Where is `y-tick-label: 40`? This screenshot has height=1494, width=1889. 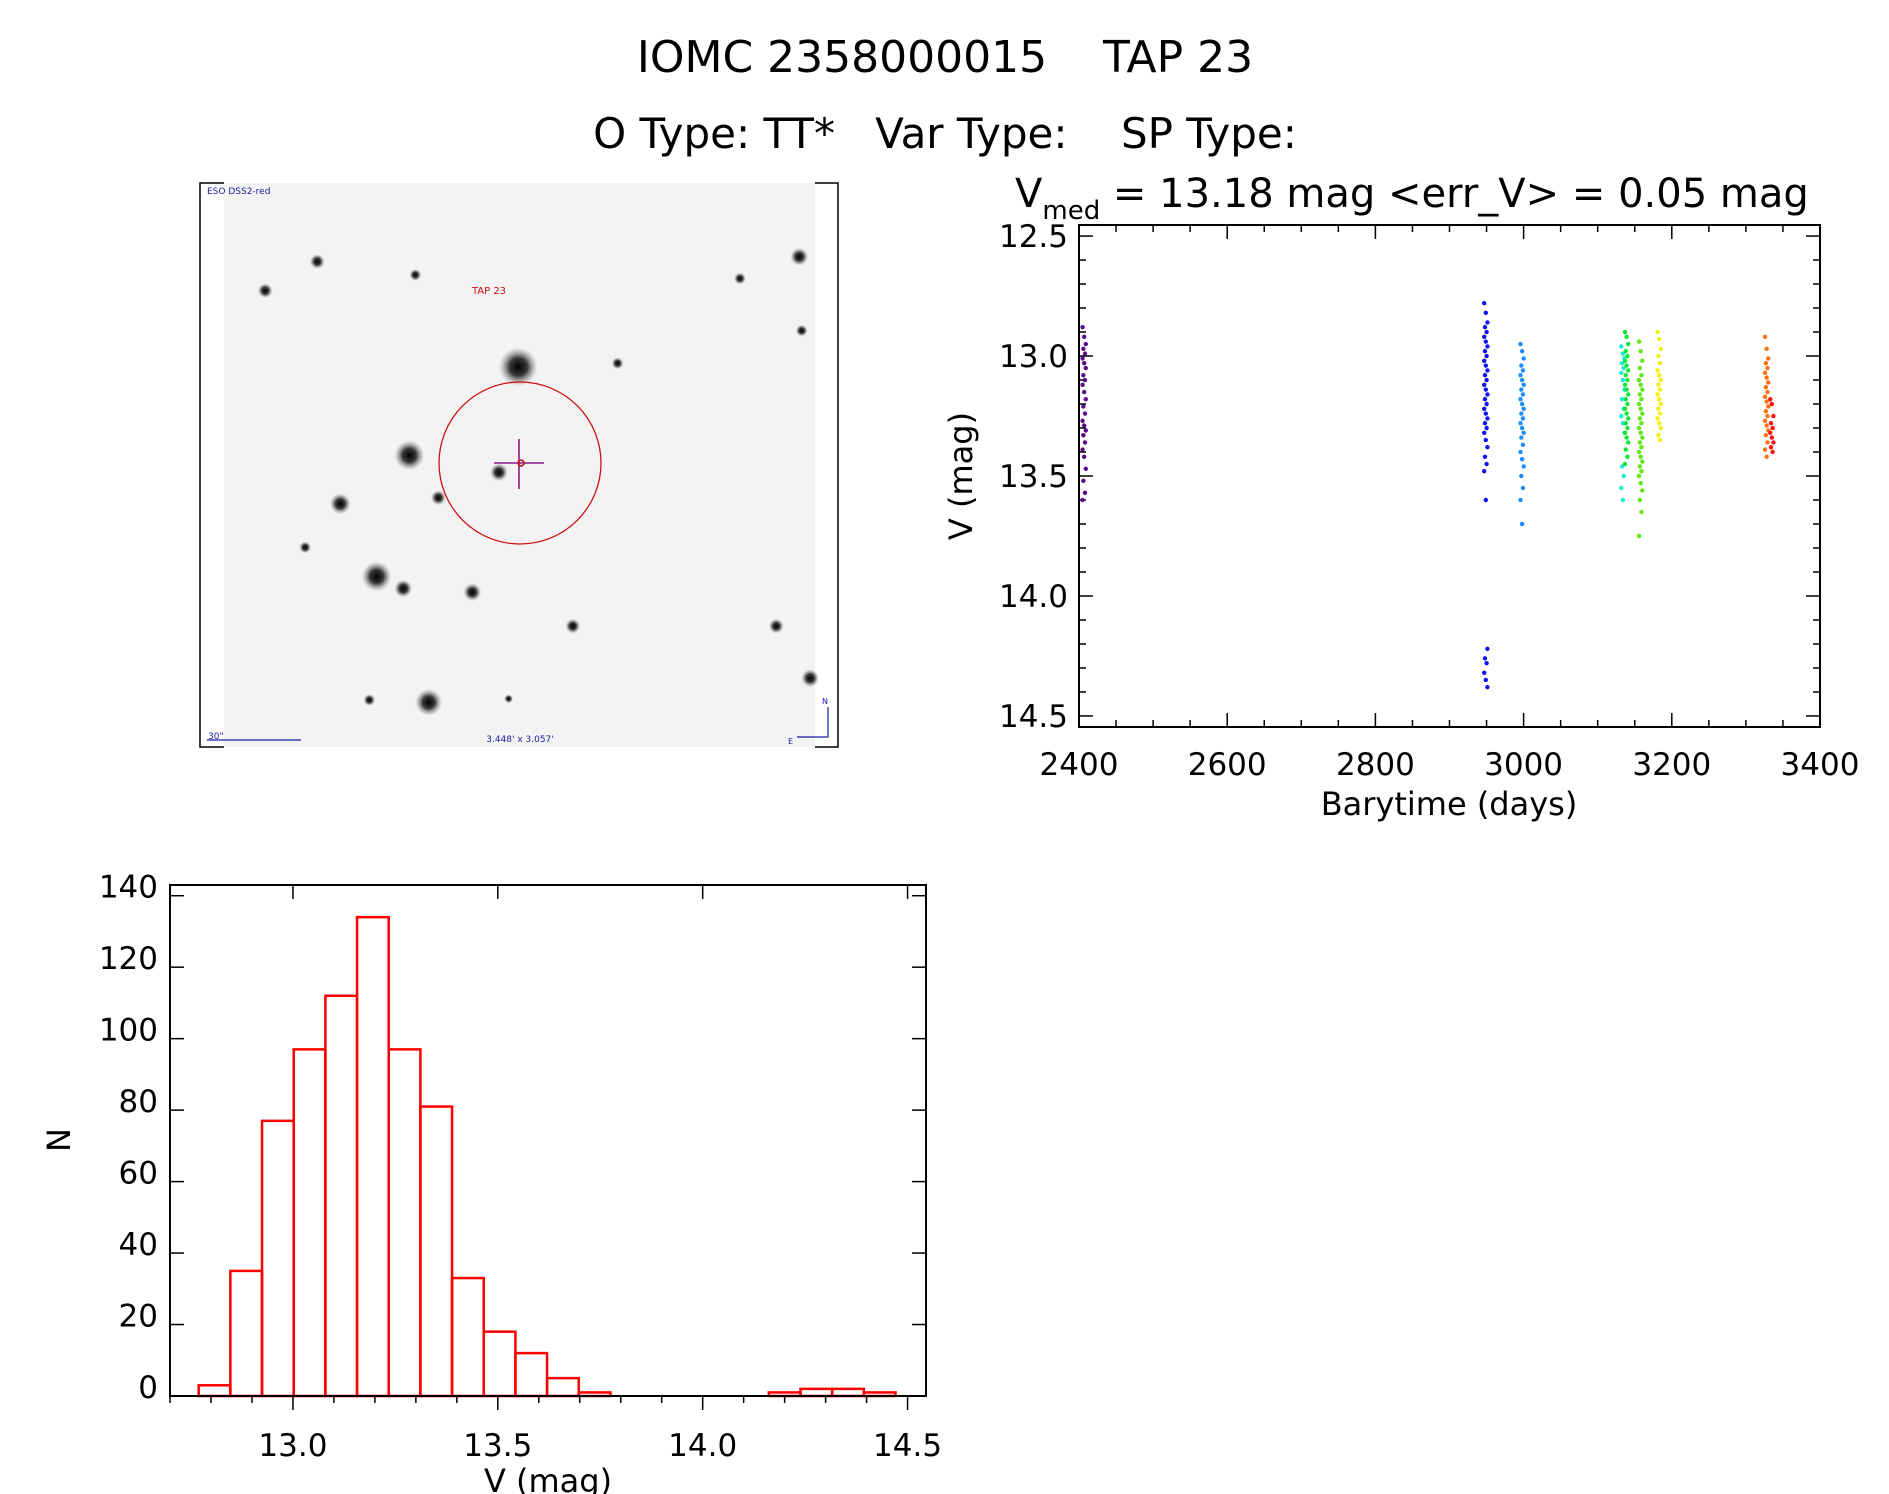
y-tick-label: 40 is located at coordinates (138, 1245).